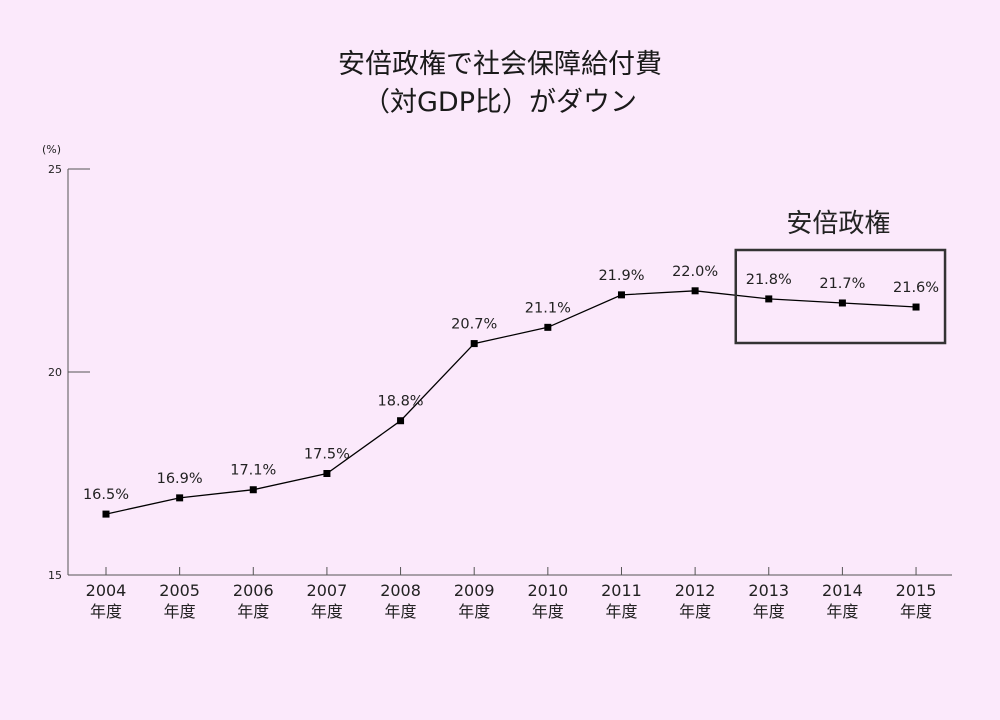 The image size is (1000, 720). What do you see at coordinates (474, 590) in the screenshot?
I see `x-tick-label-2009: 2009` at bounding box center [474, 590].